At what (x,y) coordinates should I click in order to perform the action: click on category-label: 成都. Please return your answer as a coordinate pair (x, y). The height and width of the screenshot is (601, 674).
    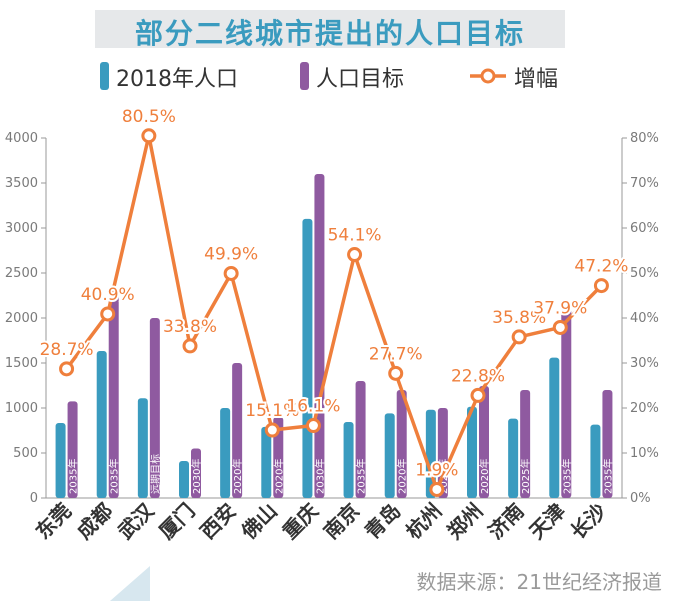
    Looking at the image, I should click on (94, 521).